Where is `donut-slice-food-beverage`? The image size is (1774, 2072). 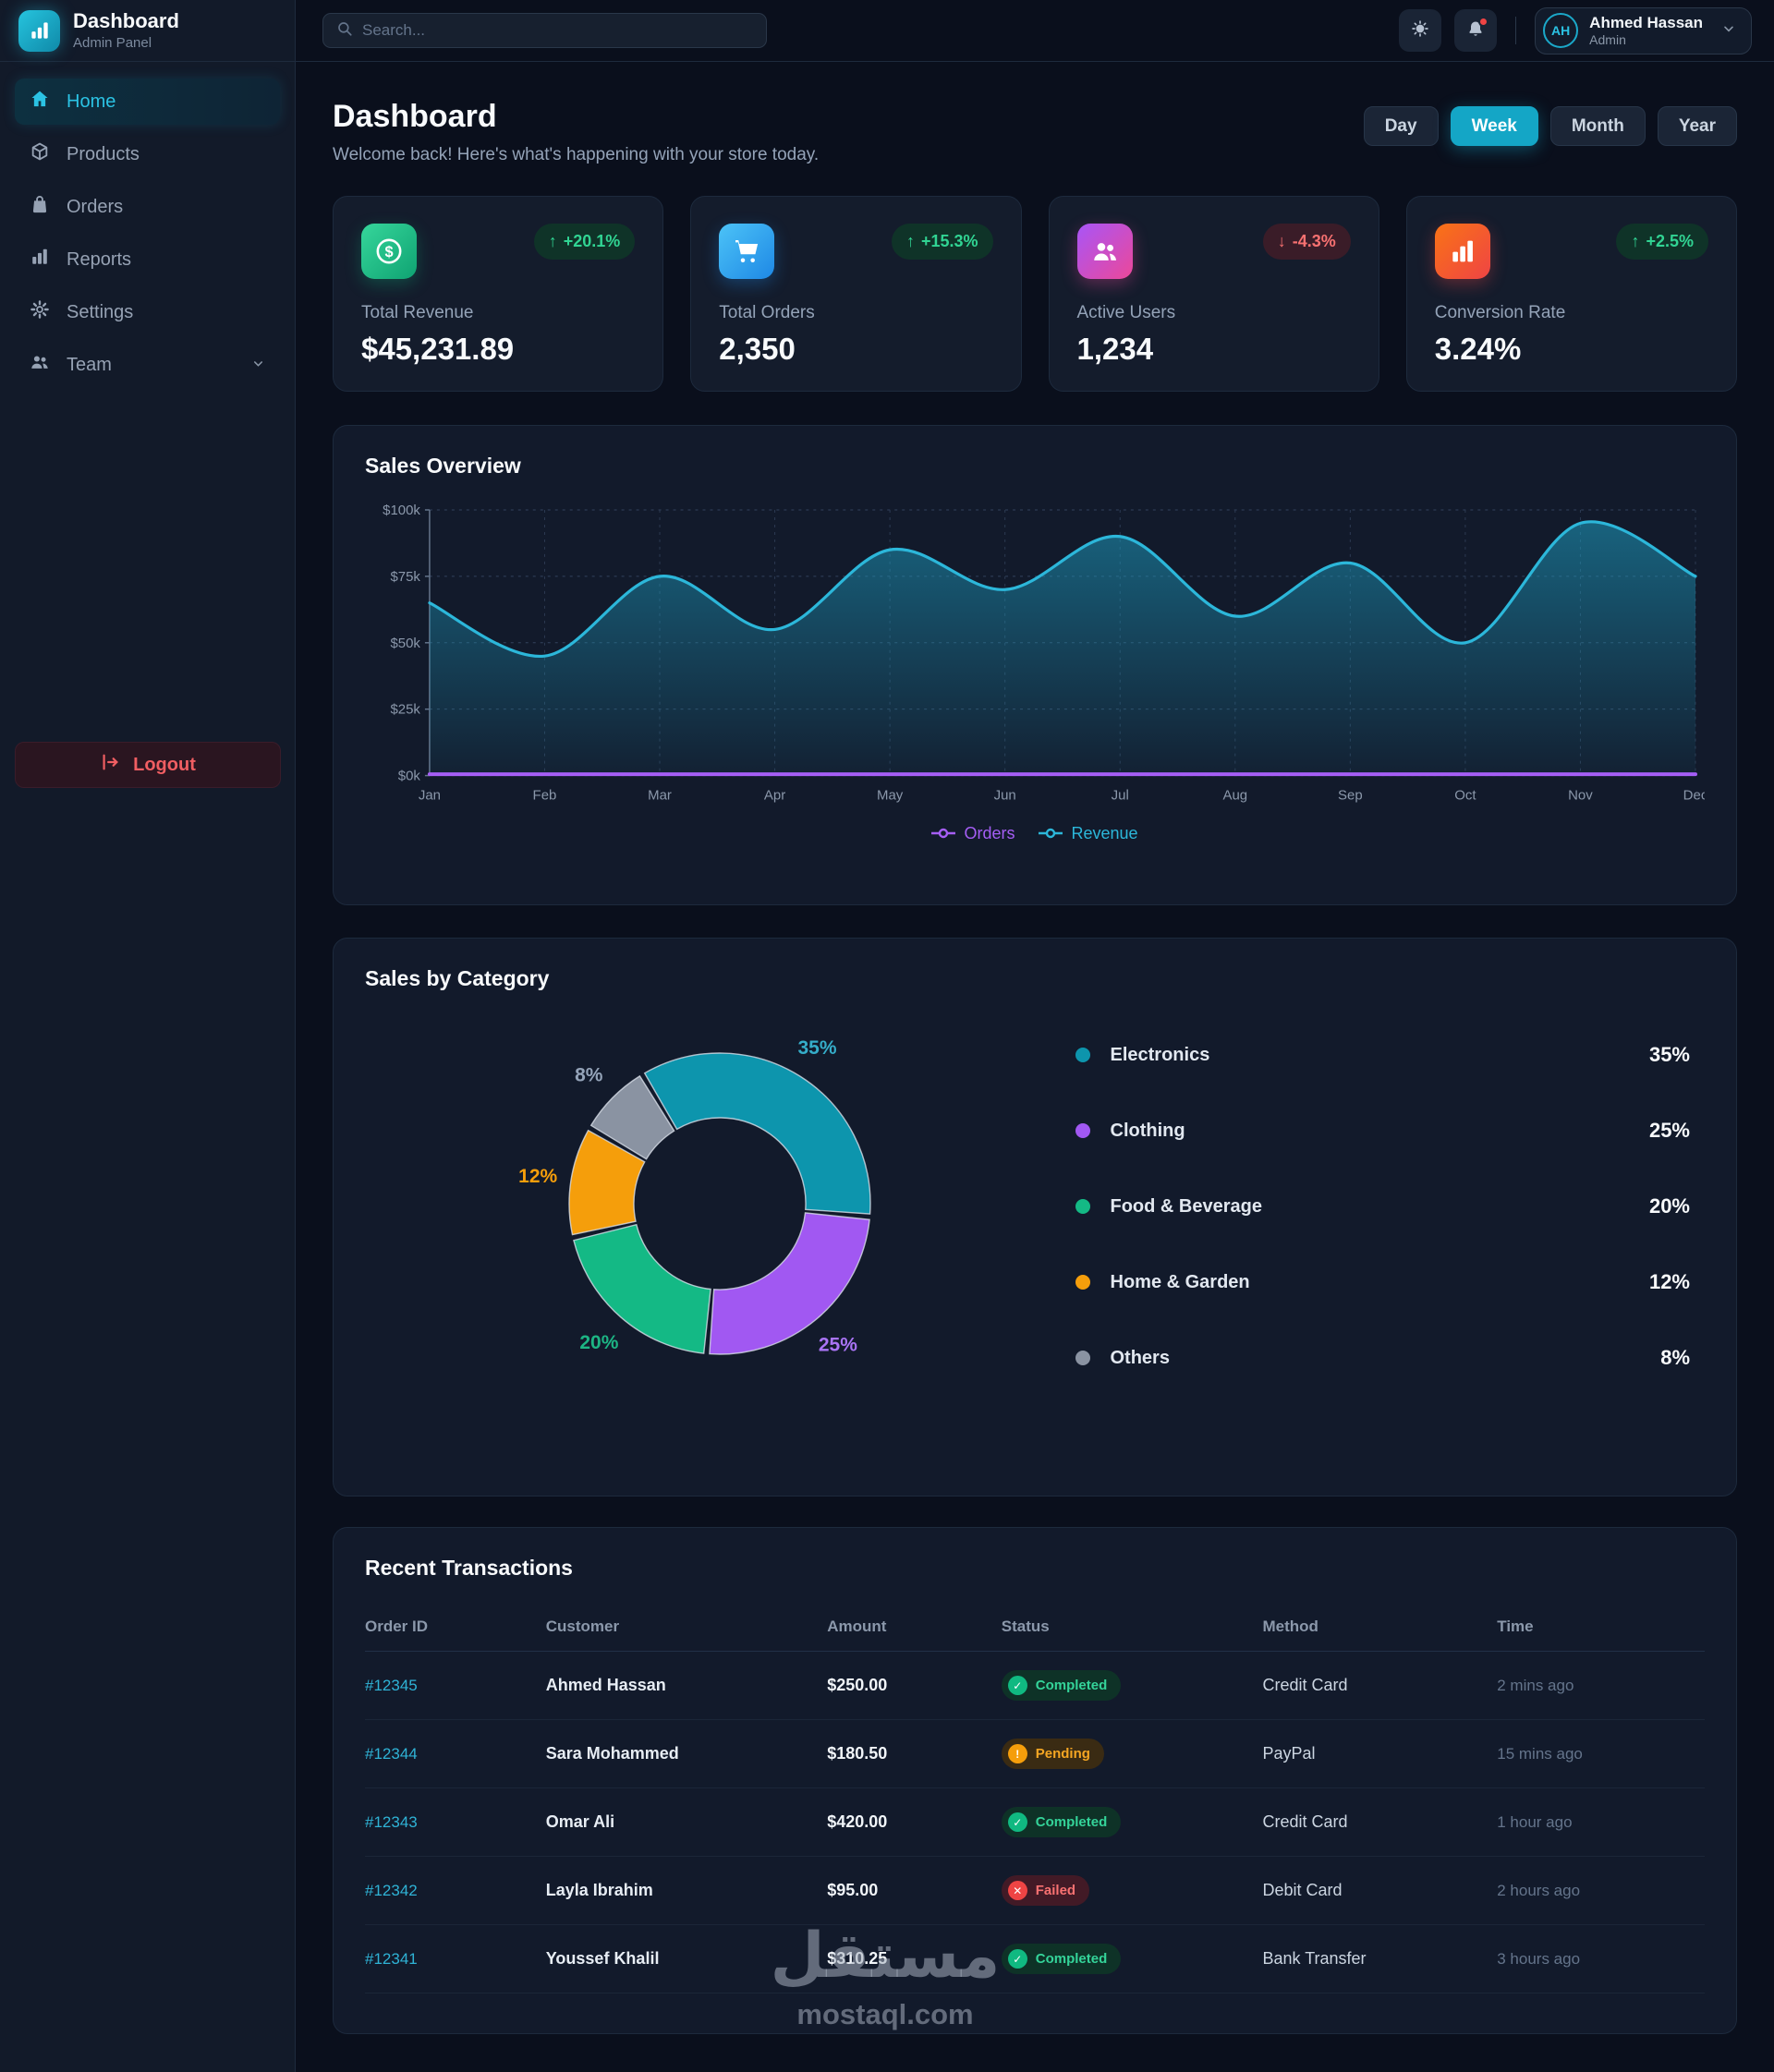 donut-slice-food-beverage is located at coordinates (642, 1288).